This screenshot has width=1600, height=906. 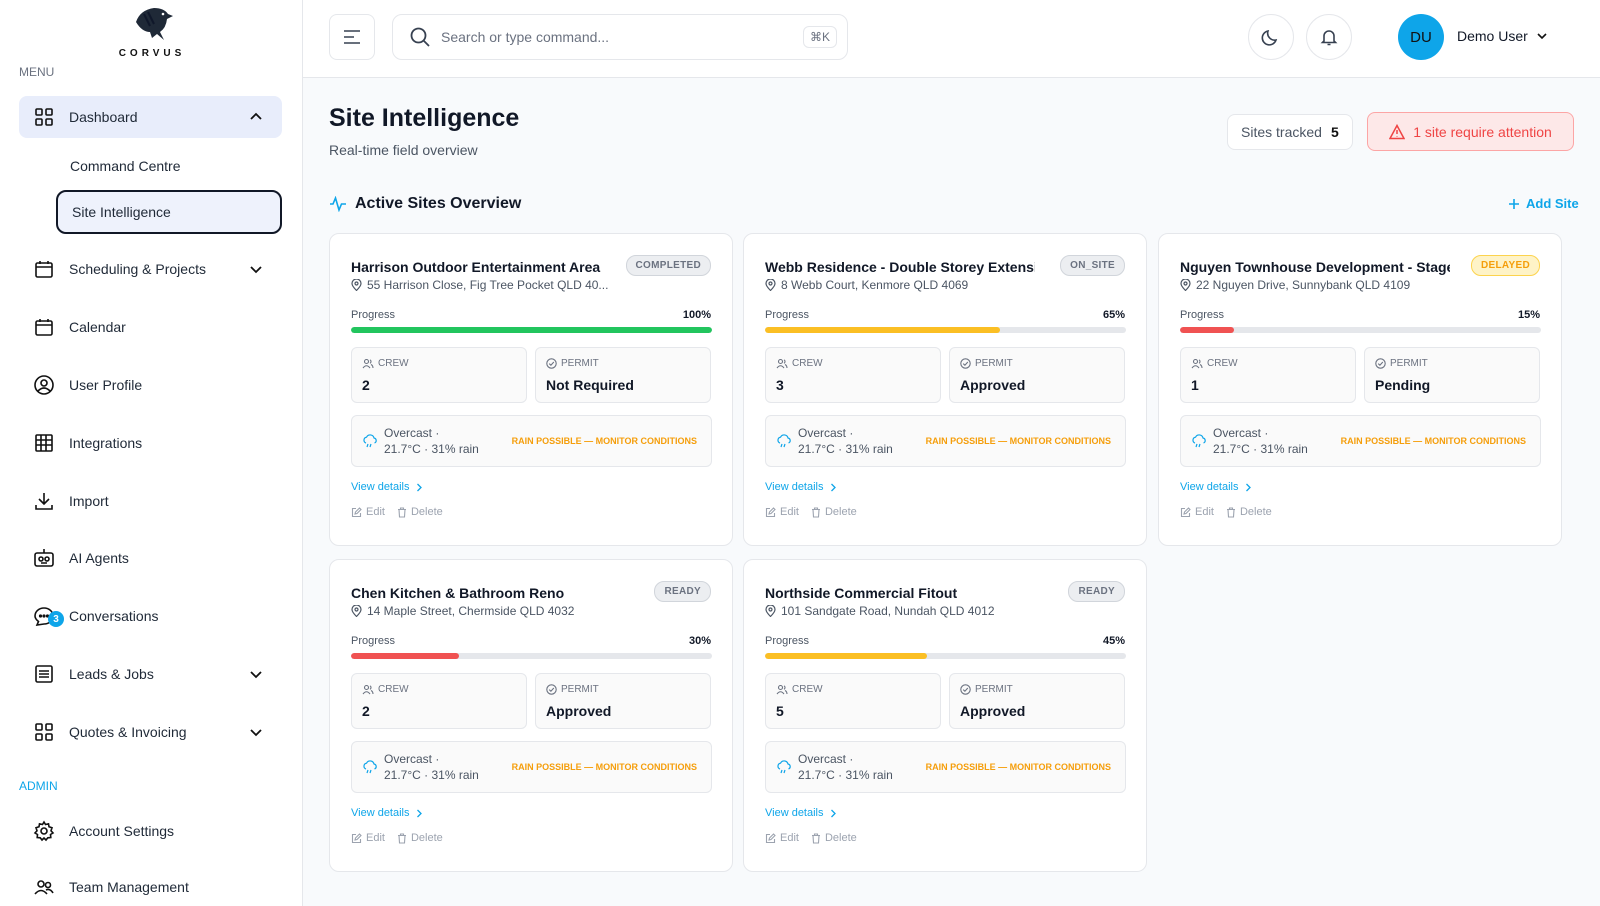 What do you see at coordinates (840, 512) in the screenshot?
I see `delete-label: Delete` at bounding box center [840, 512].